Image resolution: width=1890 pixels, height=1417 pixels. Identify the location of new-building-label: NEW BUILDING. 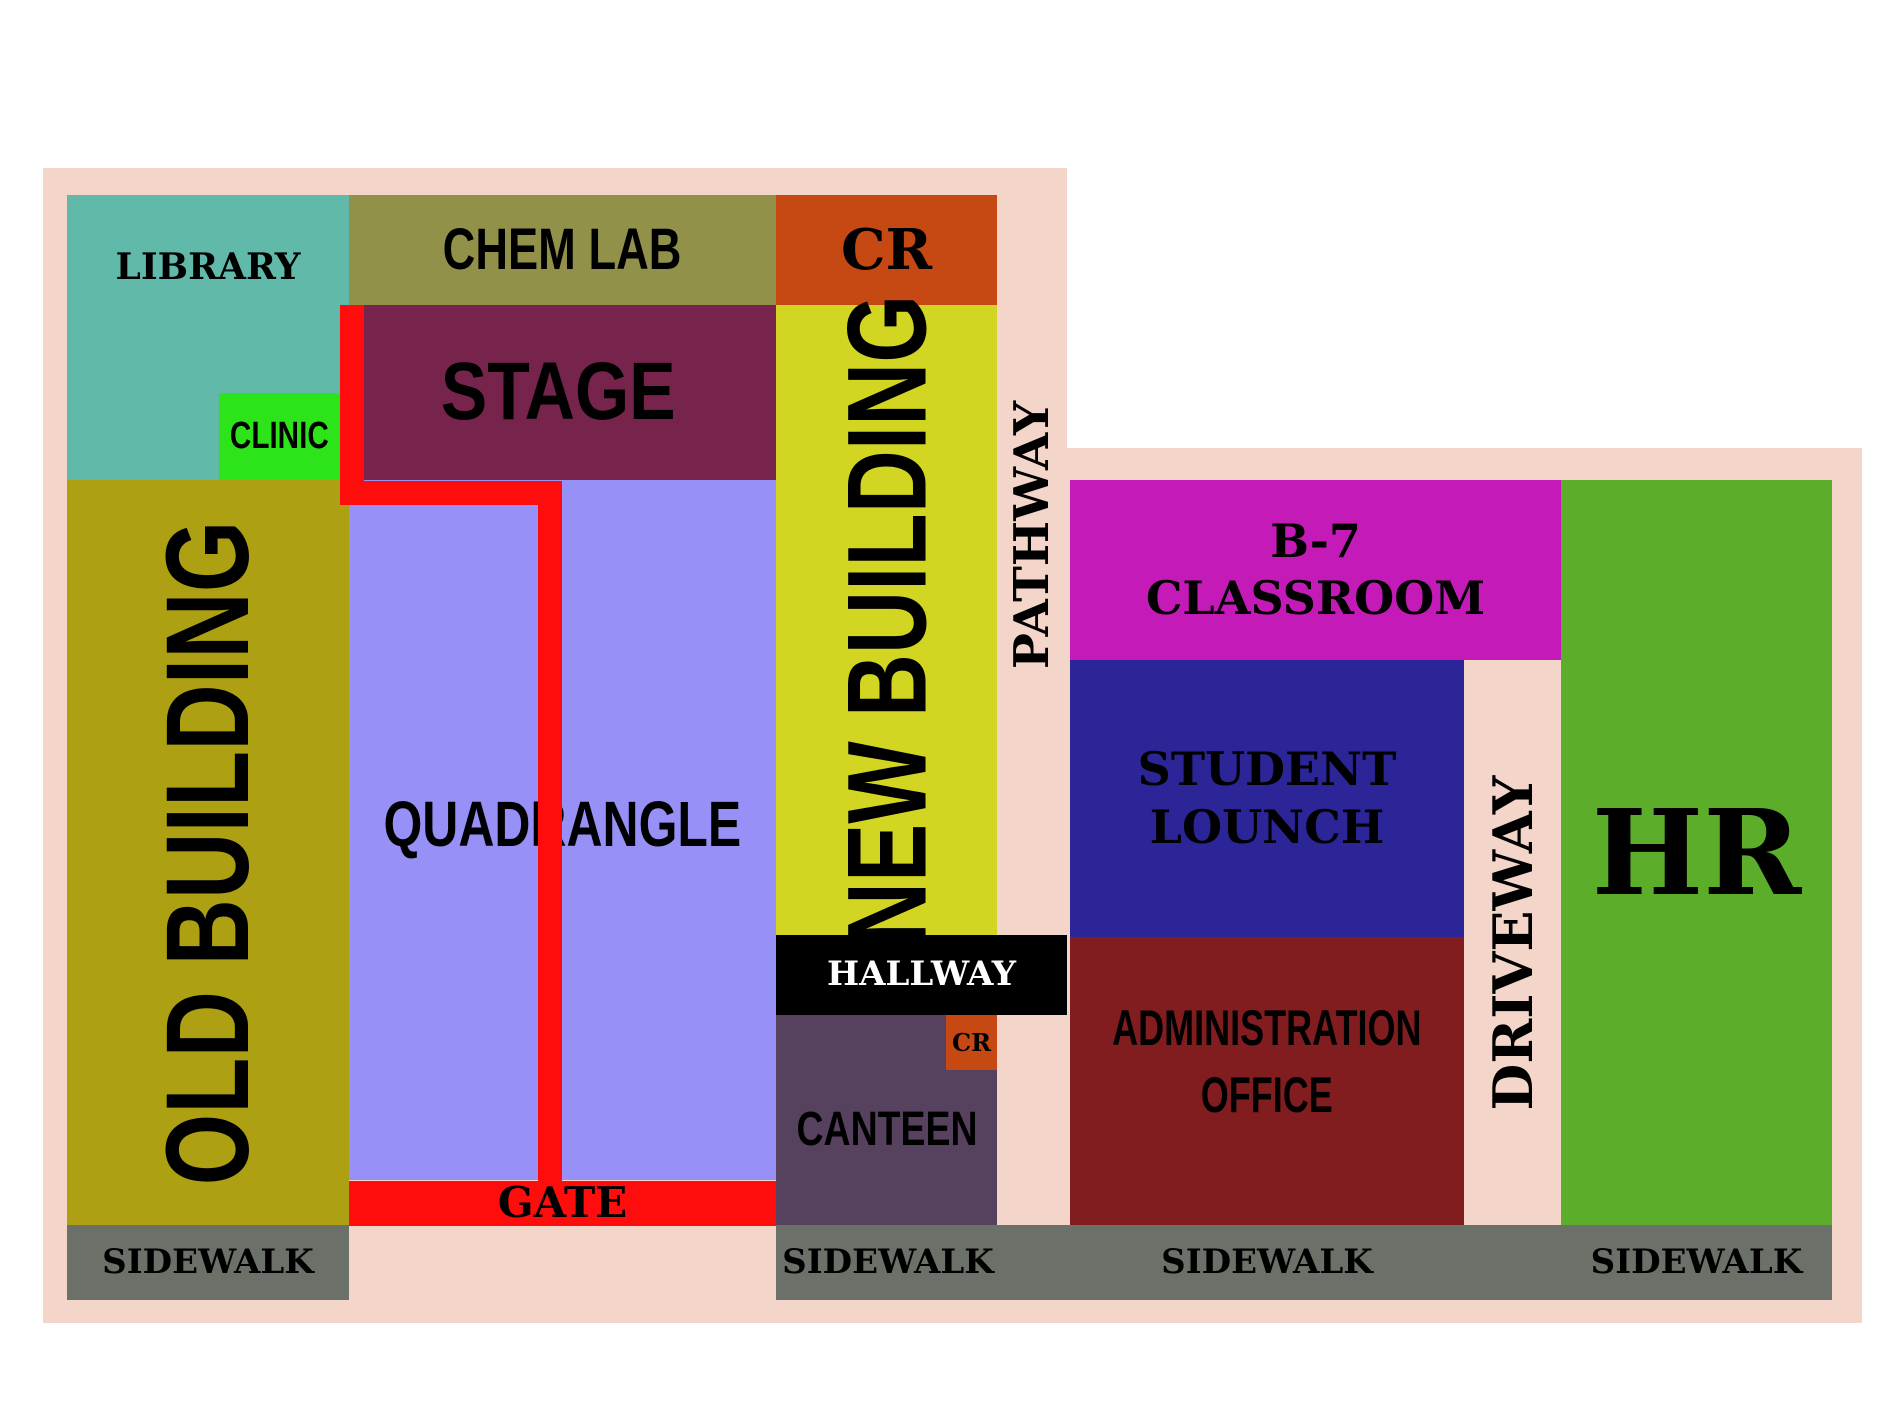
(886, 620).